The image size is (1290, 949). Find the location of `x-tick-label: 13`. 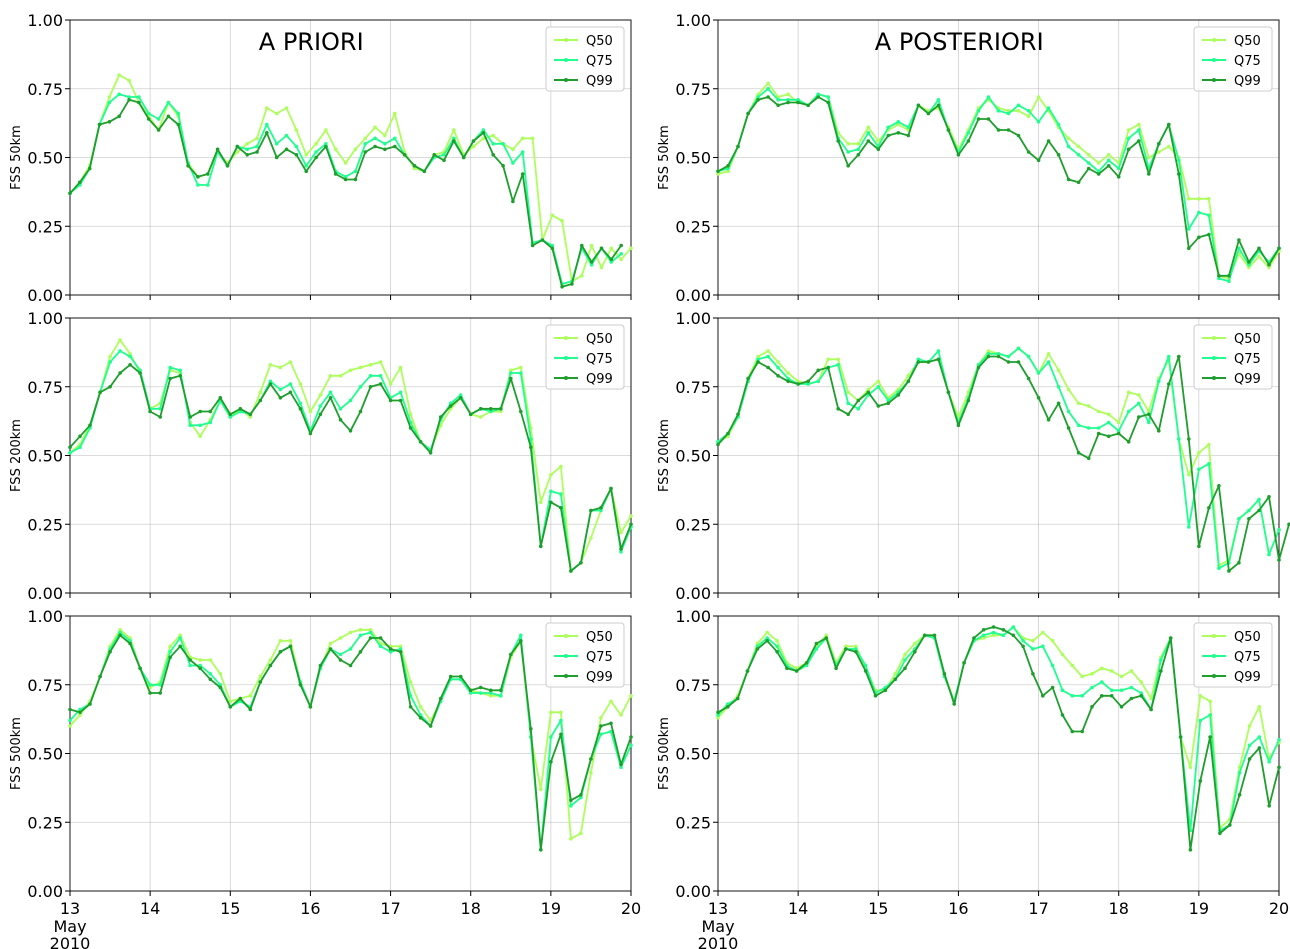

x-tick-label: 13 is located at coordinates (70, 908).